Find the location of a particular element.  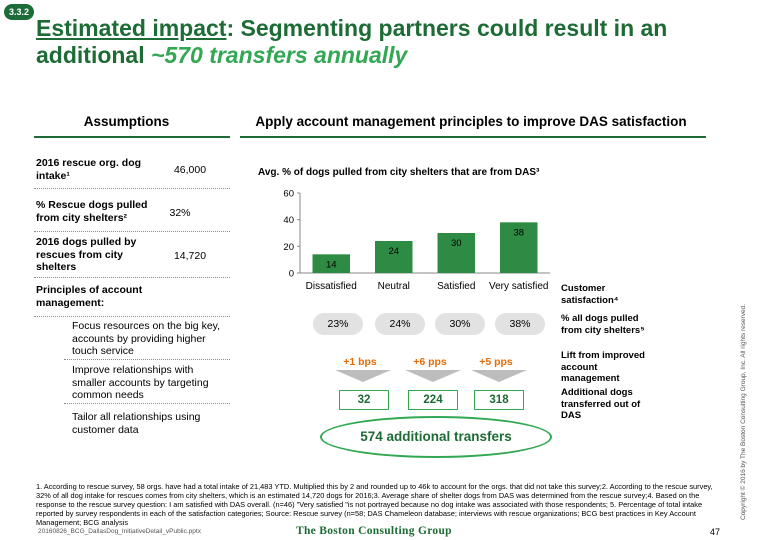

pct-oval-neutral: 24% is located at coordinates (400, 324).